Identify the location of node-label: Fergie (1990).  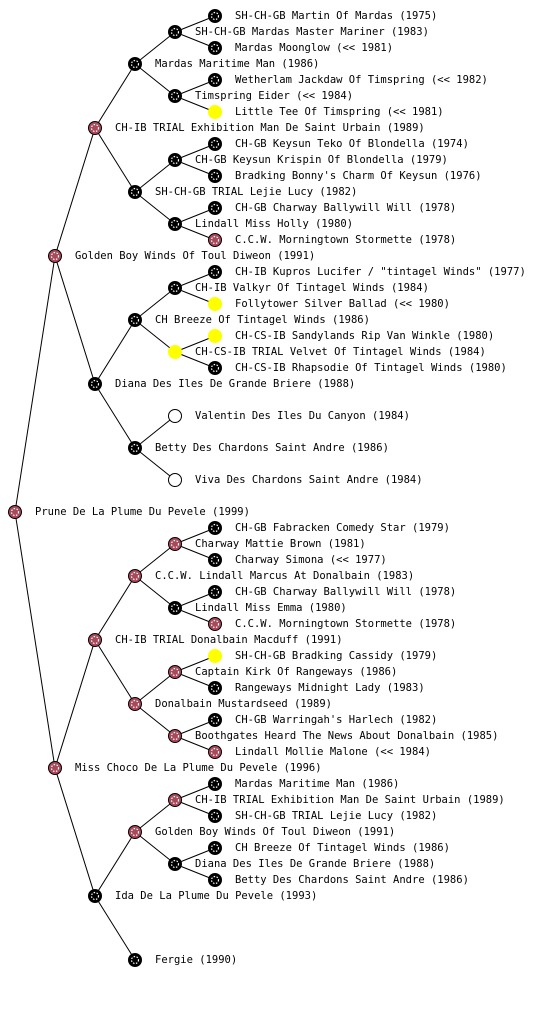
(196, 960).